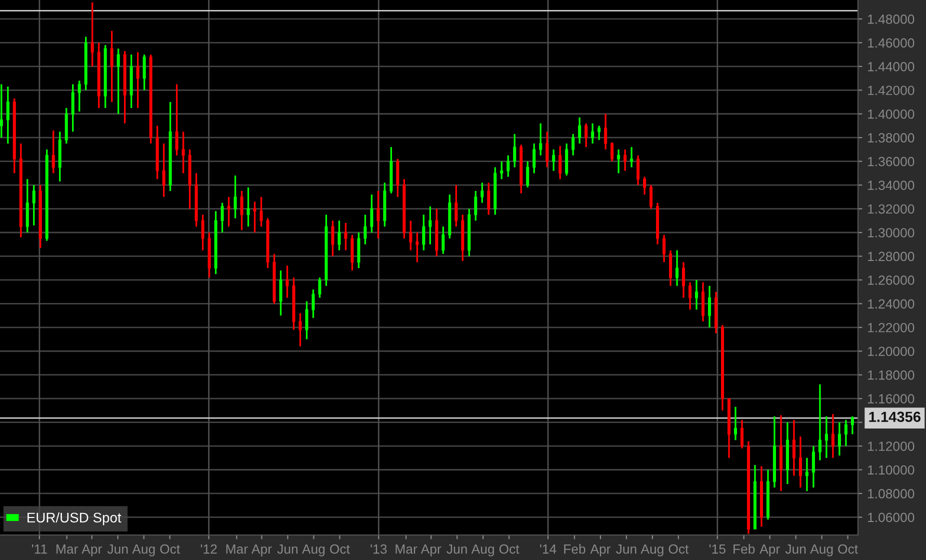 The image size is (926, 560). What do you see at coordinates (891, 375) in the screenshot?
I see `y-tick-label: 1.18000` at bounding box center [891, 375].